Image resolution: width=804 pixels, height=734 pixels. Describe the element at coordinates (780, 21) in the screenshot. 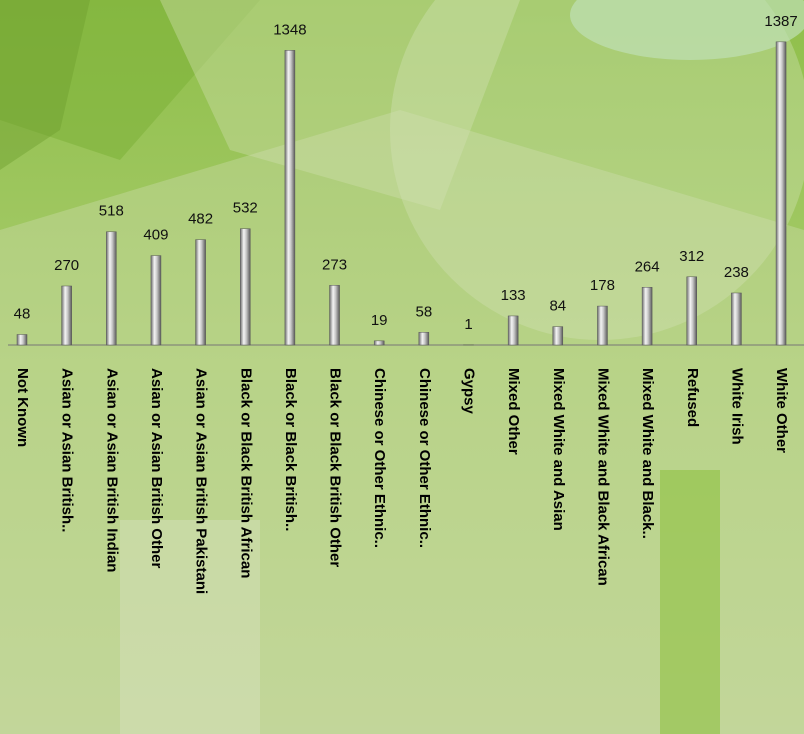

I see `value-label: 1387` at that location.